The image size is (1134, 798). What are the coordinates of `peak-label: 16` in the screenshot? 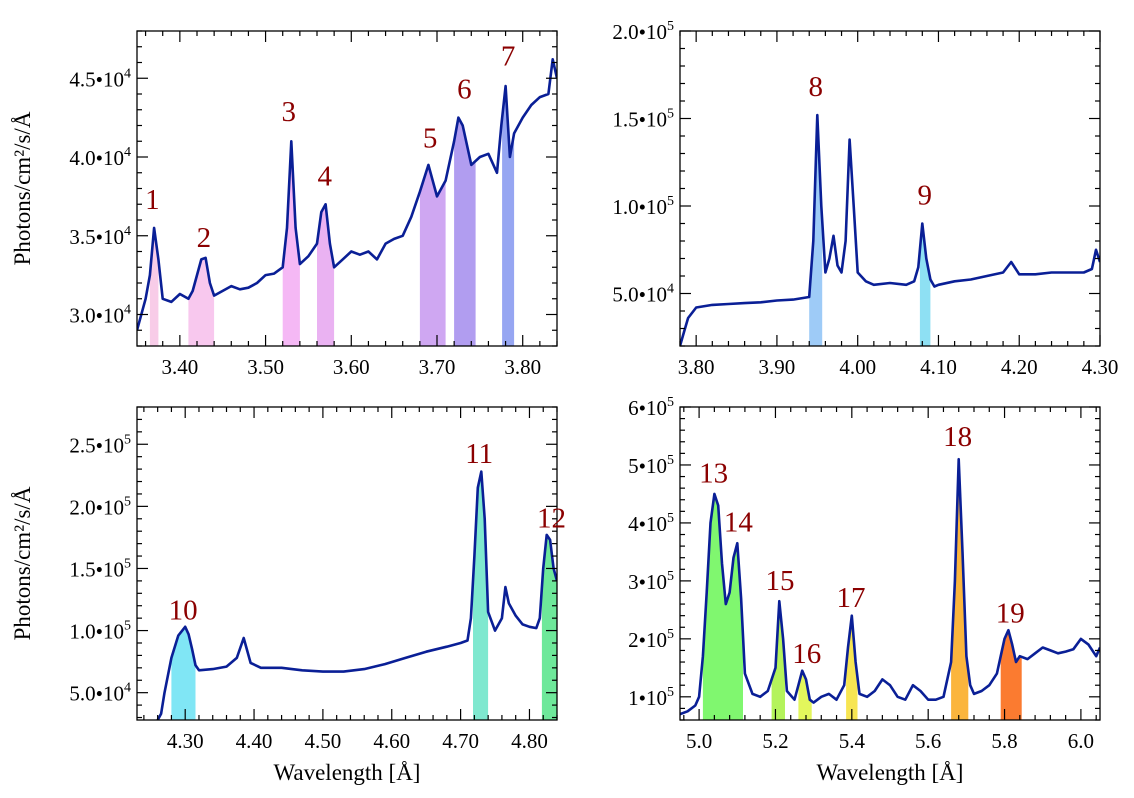 It's located at (806, 654).